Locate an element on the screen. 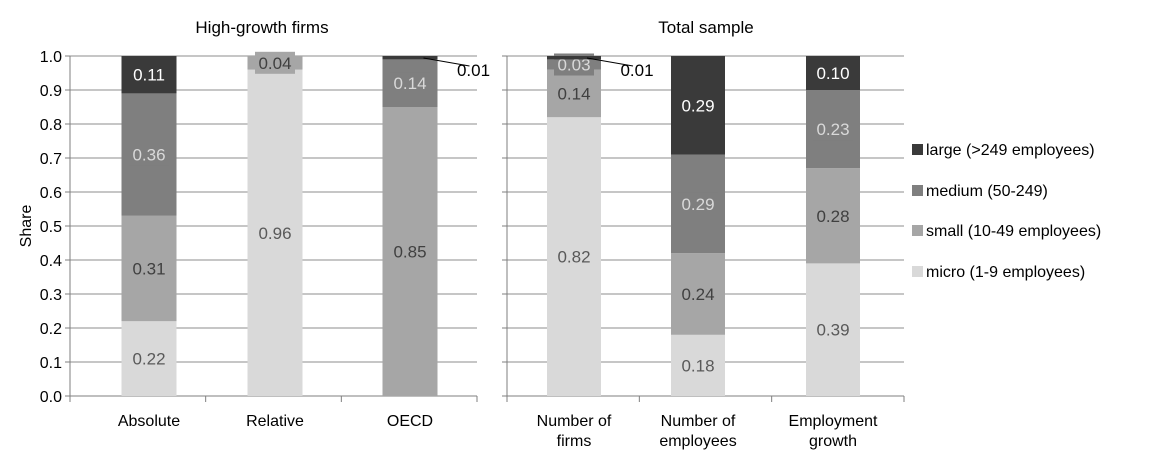 The image size is (1154, 456). data-label: 0.04 is located at coordinates (274, 63).